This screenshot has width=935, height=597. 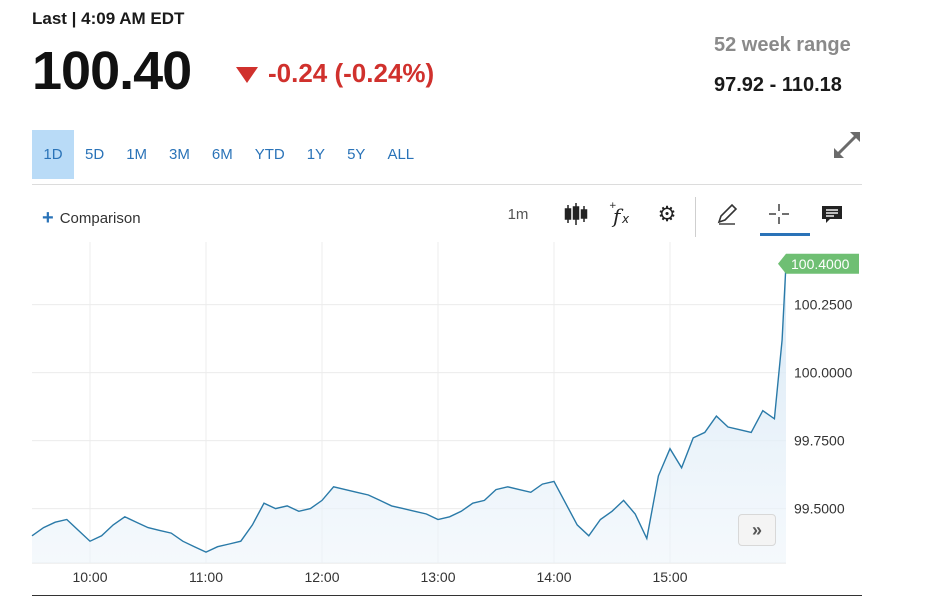 What do you see at coordinates (553, 577) in the screenshot?
I see `x-tick-label: 14:00` at bounding box center [553, 577].